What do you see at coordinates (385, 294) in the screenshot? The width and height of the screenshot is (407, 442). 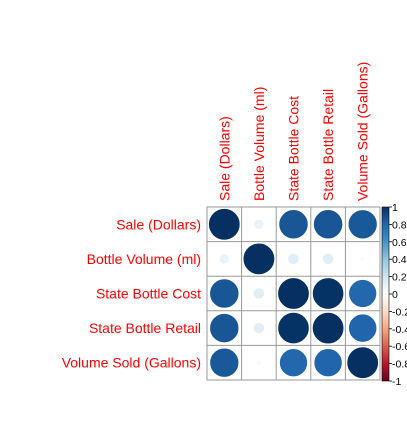 I see `colorbar-gradient` at bounding box center [385, 294].